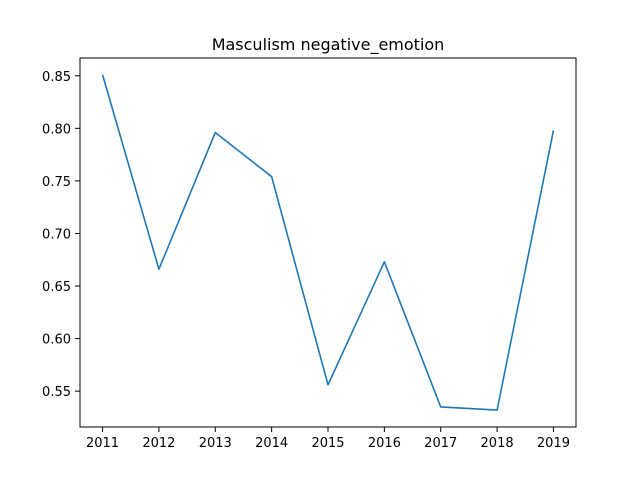  Describe the element at coordinates (56, 392) in the screenshot. I see `y-tick-label: 0.55` at that location.